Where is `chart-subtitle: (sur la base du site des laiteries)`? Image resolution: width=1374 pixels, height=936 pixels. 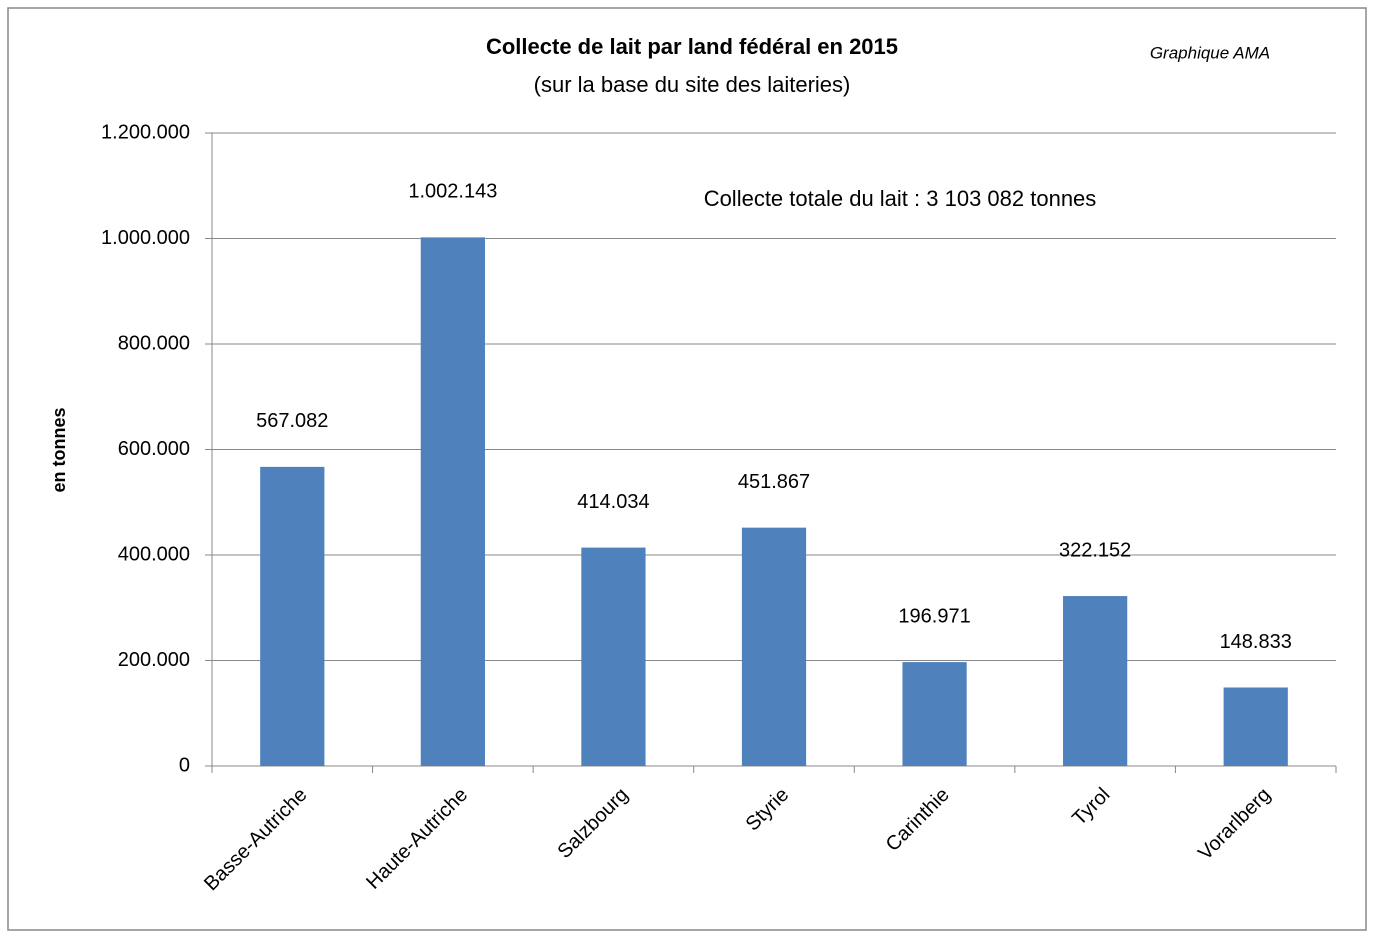 chart-subtitle: (sur la base du site des laiteries) is located at coordinates (692, 84).